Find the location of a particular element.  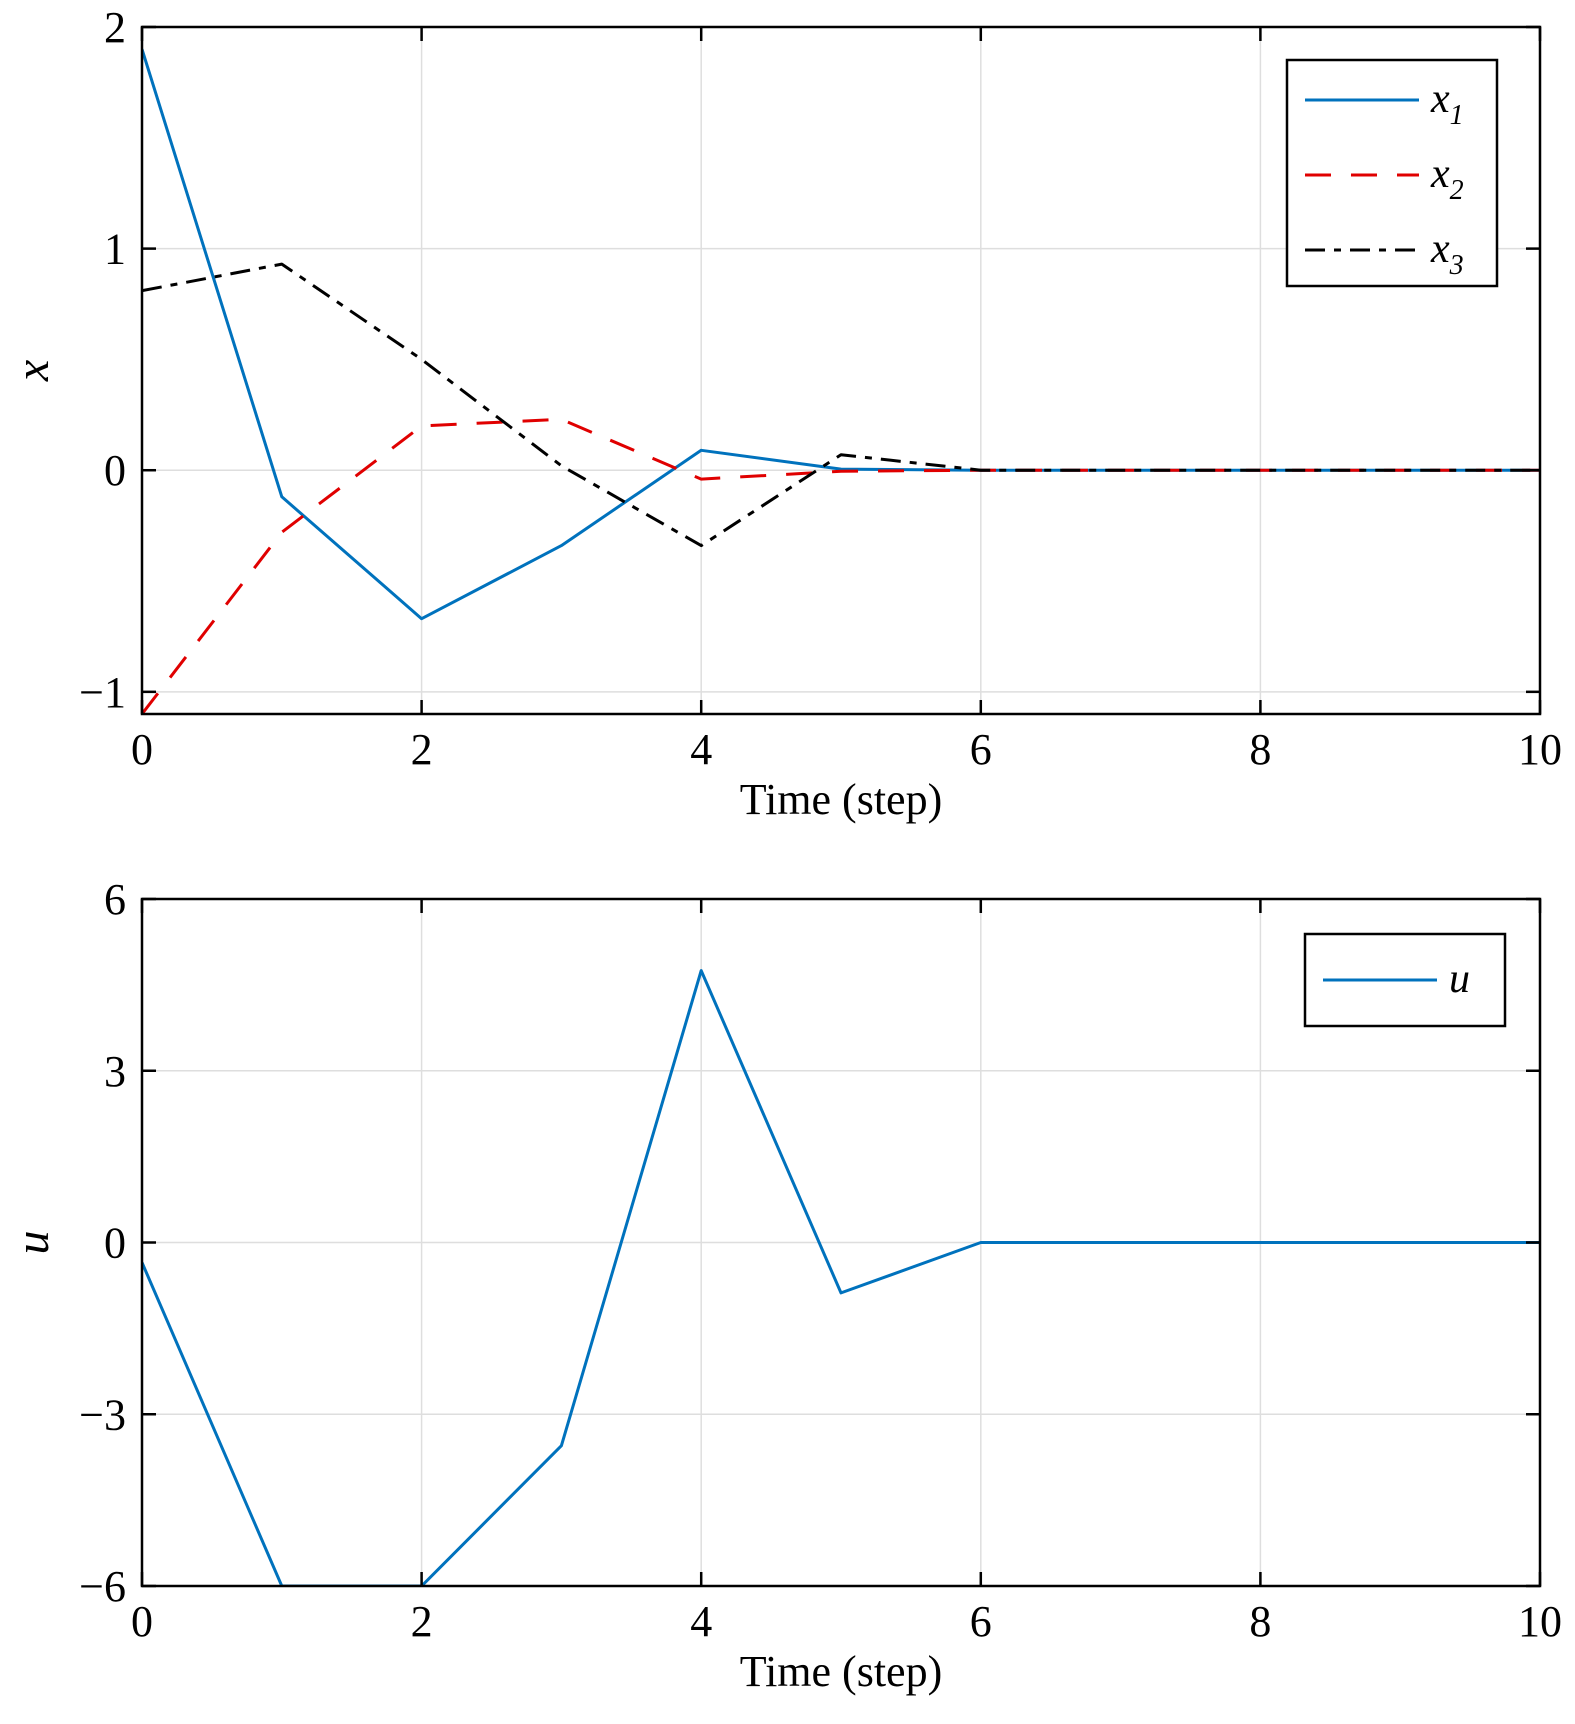

series-line-x3 is located at coordinates (841, 405).